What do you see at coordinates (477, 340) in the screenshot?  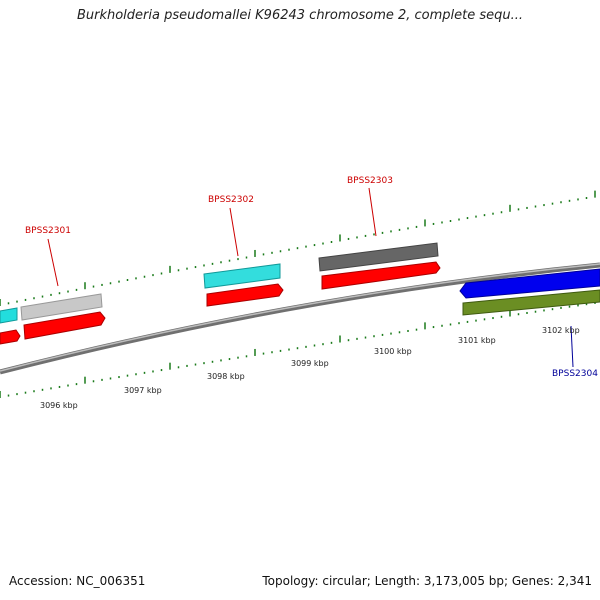 I see `scale-label-3101: 3101 kbp` at bounding box center [477, 340].